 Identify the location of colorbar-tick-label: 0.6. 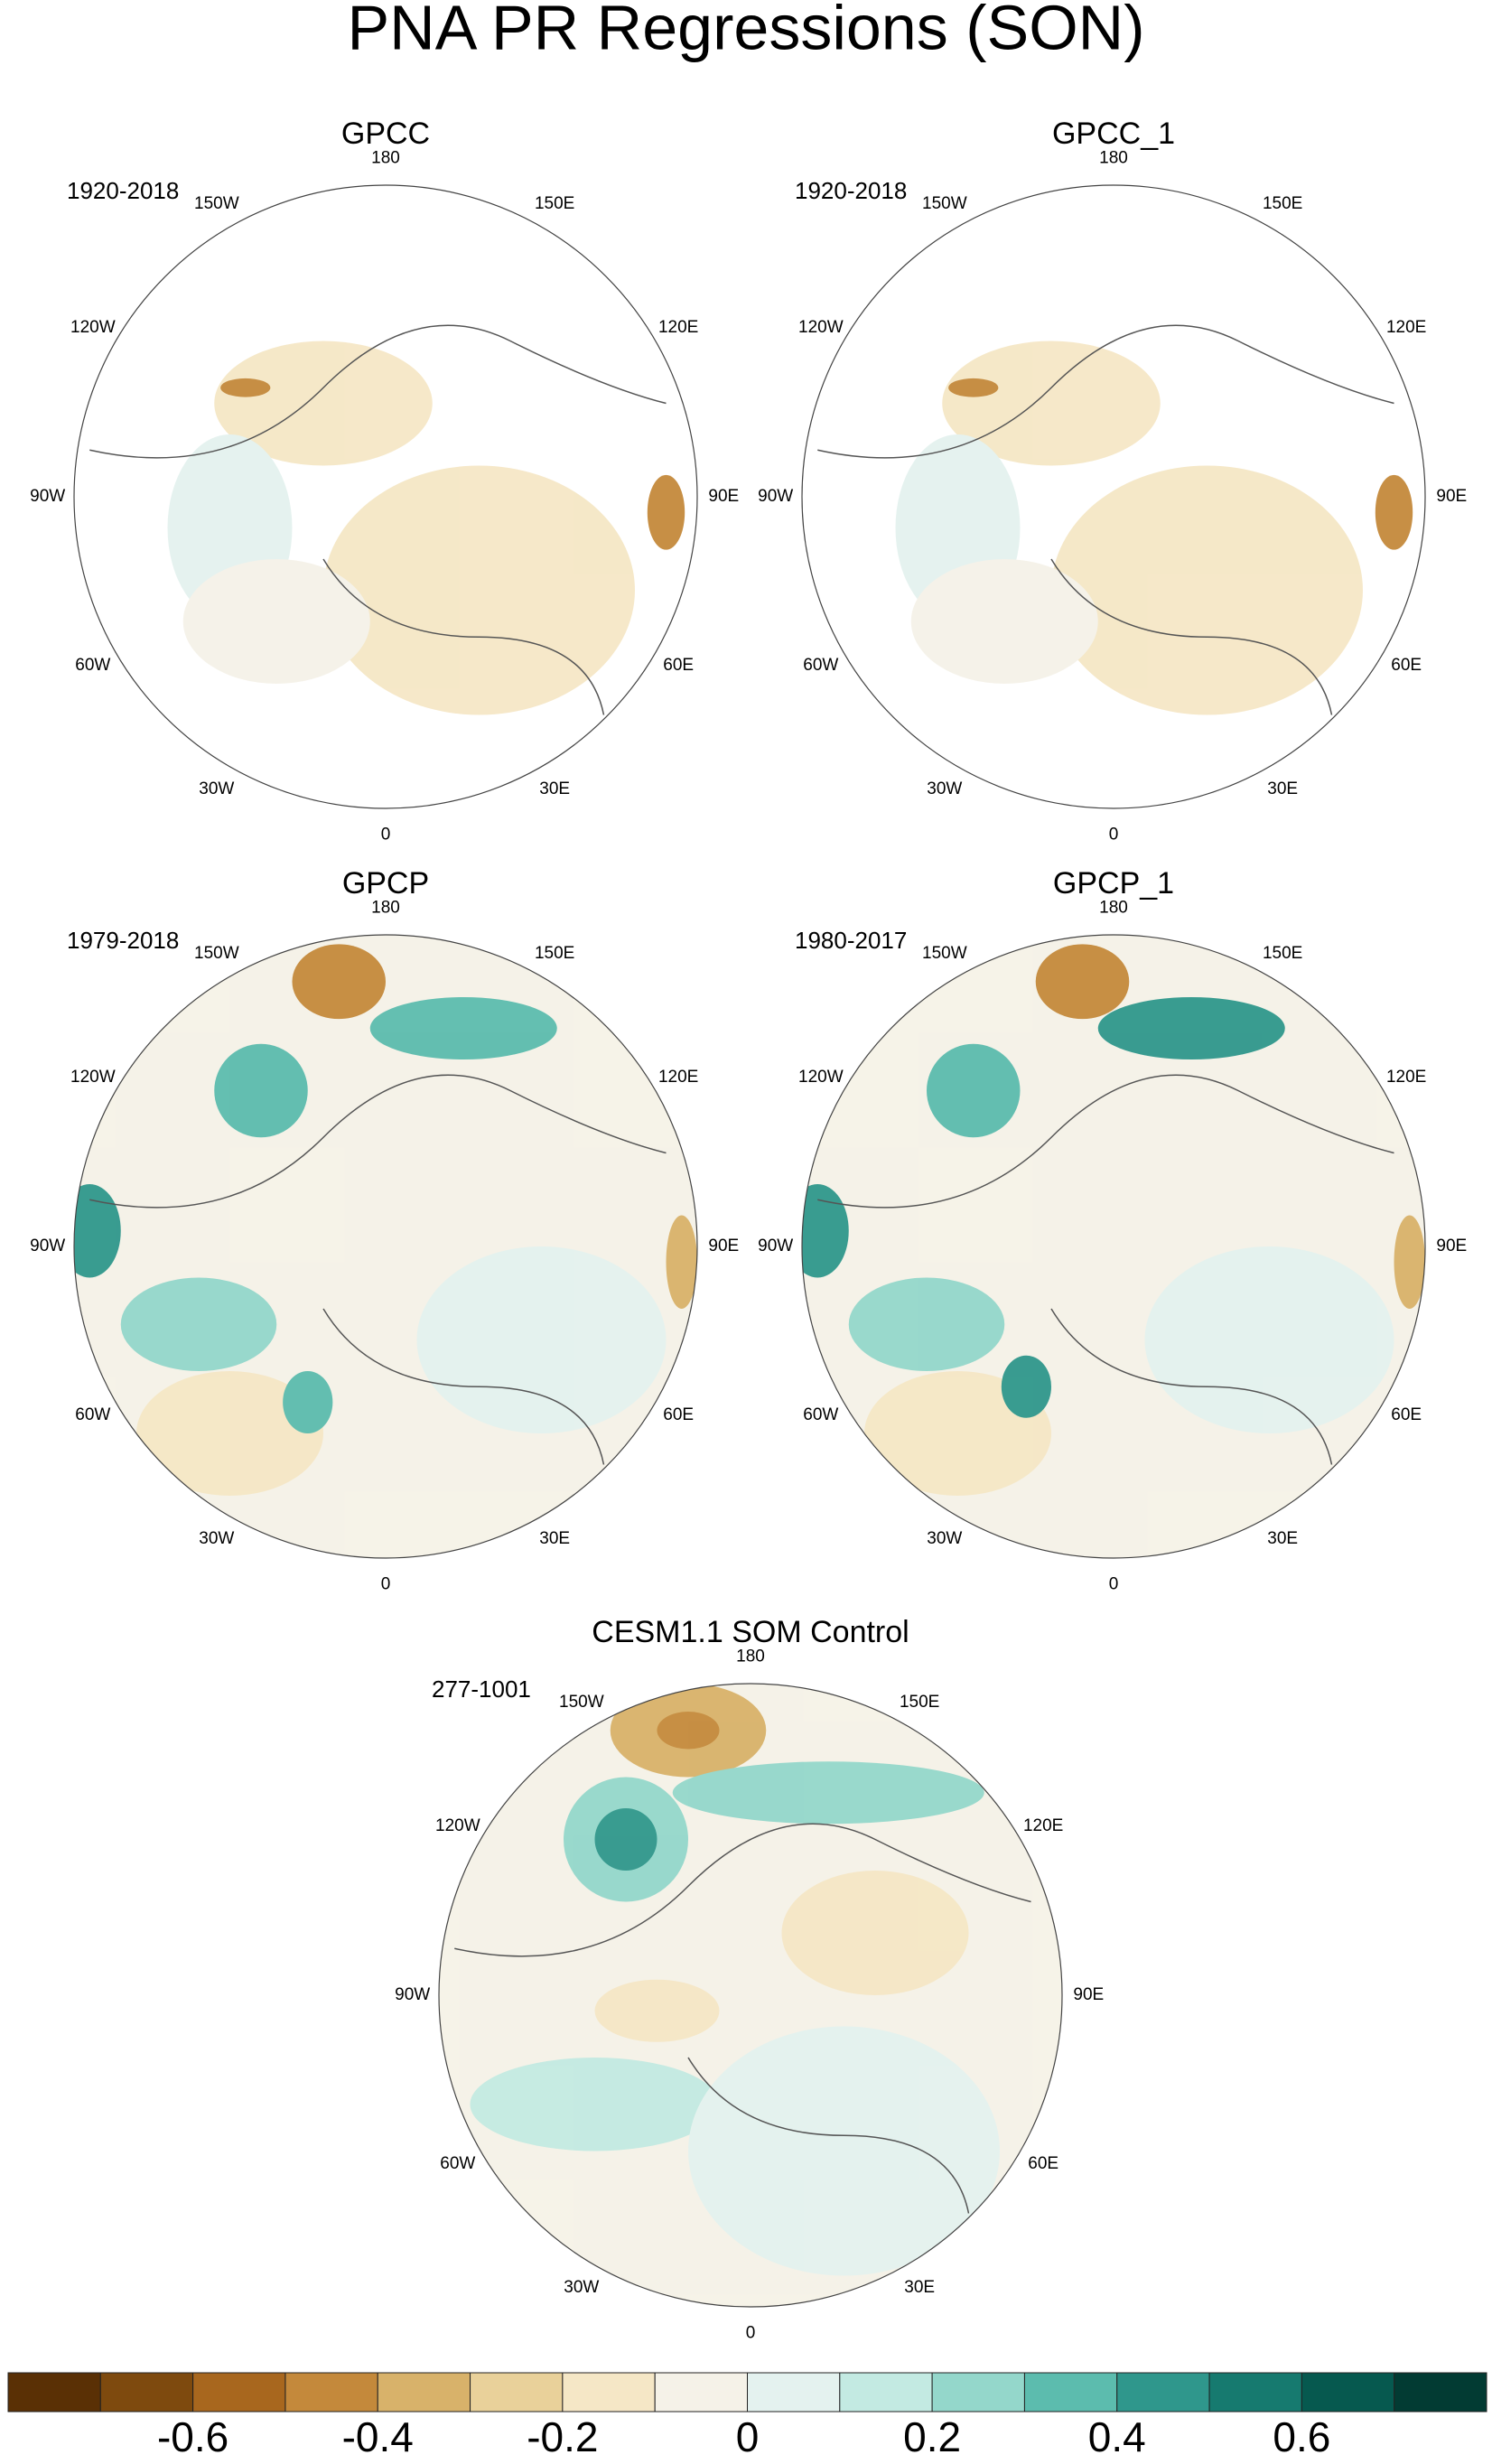
(1301, 2436).